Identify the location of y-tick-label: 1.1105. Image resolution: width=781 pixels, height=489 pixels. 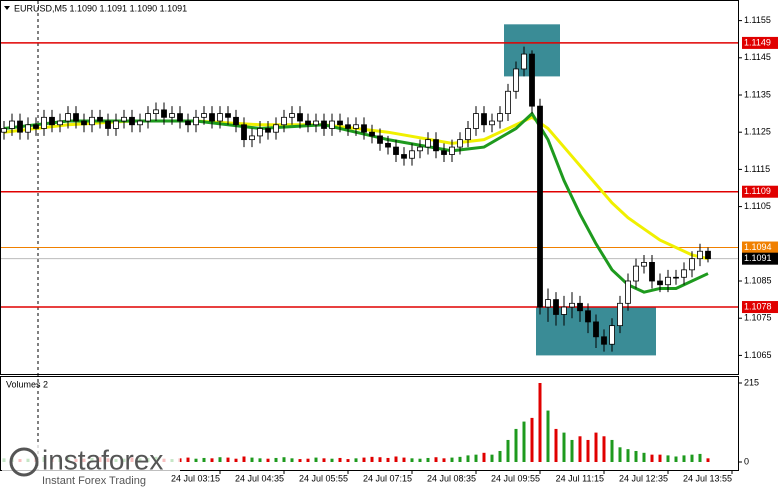
(757, 206).